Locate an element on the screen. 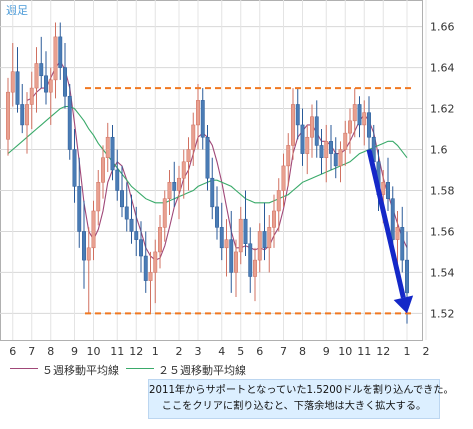 This screenshot has height=429, width=473. x-tick-label: 7 is located at coordinates (31, 351).